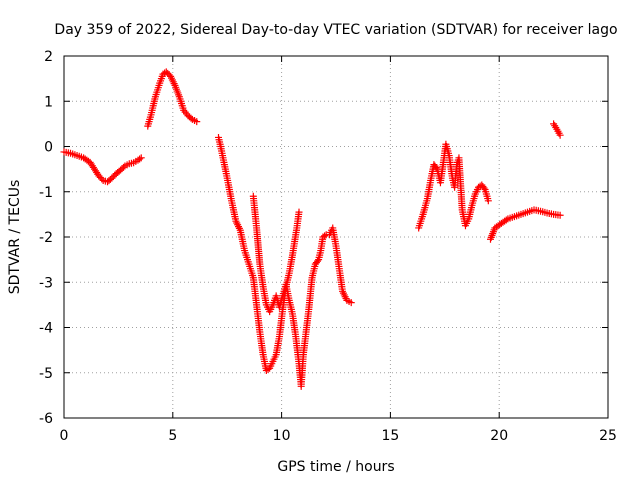 This screenshot has height=480, width=640. Describe the element at coordinates (46, 283) in the screenshot. I see `y-tick-label: -3` at that location.